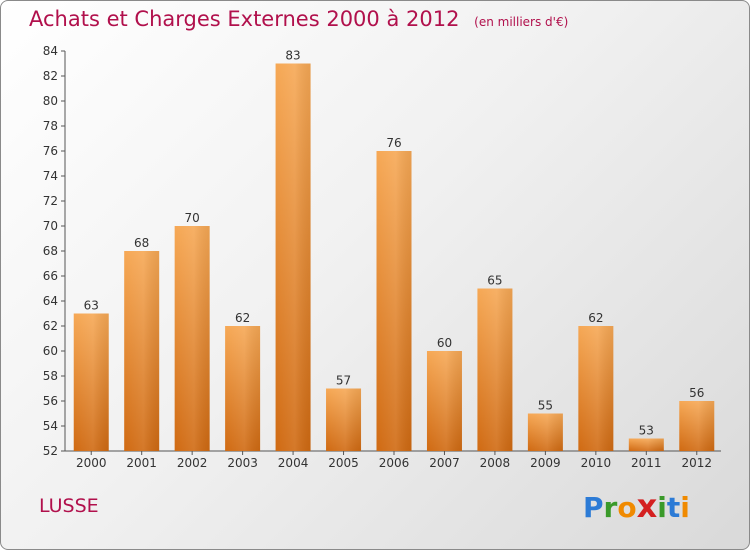 The width and height of the screenshot is (750, 550). What do you see at coordinates (50, 426) in the screenshot?
I see `y-tick-label: 54` at bounding box center [50, 426].